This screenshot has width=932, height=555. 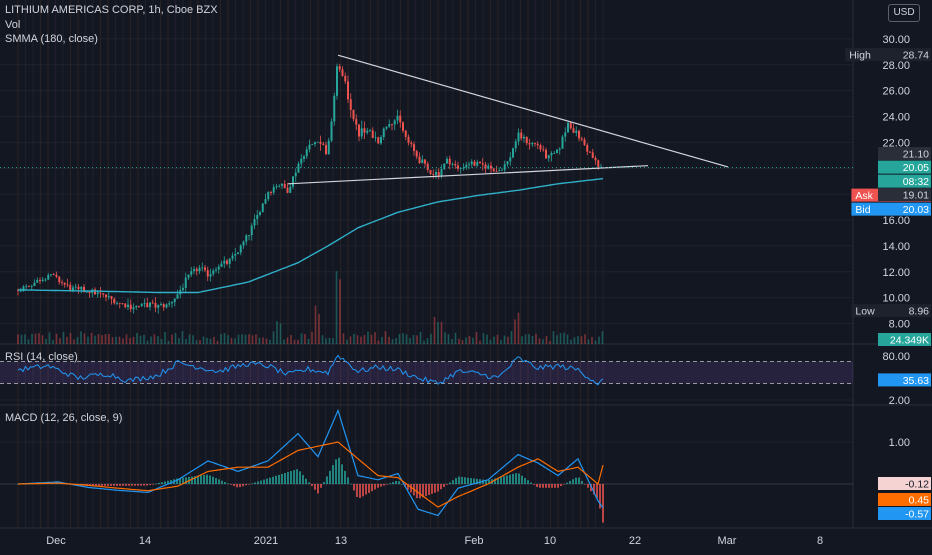 What do you see at coordinates (904, 13) in the screenshot?
I see `currency-button: USD` at bounding box center [904, 13].